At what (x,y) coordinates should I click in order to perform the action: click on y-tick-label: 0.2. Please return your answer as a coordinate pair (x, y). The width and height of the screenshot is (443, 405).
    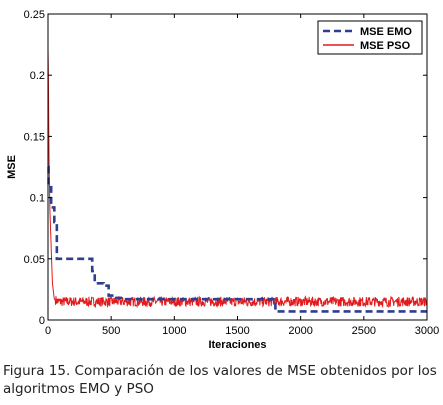
    Looking at the image, I should click on (37, 76).